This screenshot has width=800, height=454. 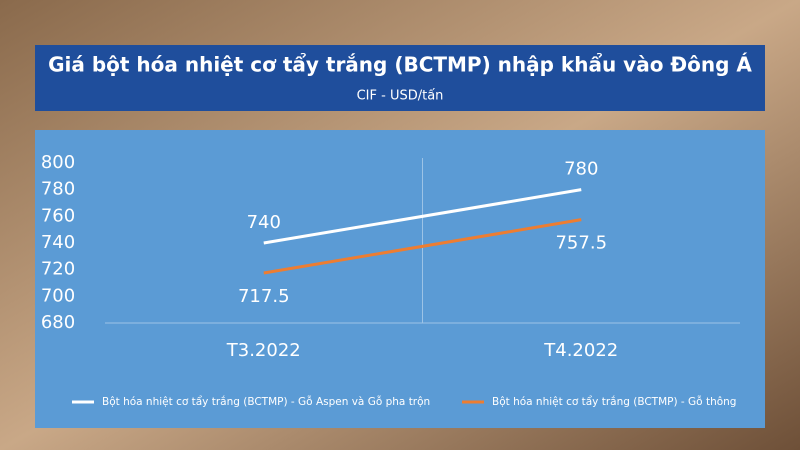 What do you see at coordinates (58, 295) in the screenshot?
I see `y-tick-label: 700` at bounding box center [58, 295].